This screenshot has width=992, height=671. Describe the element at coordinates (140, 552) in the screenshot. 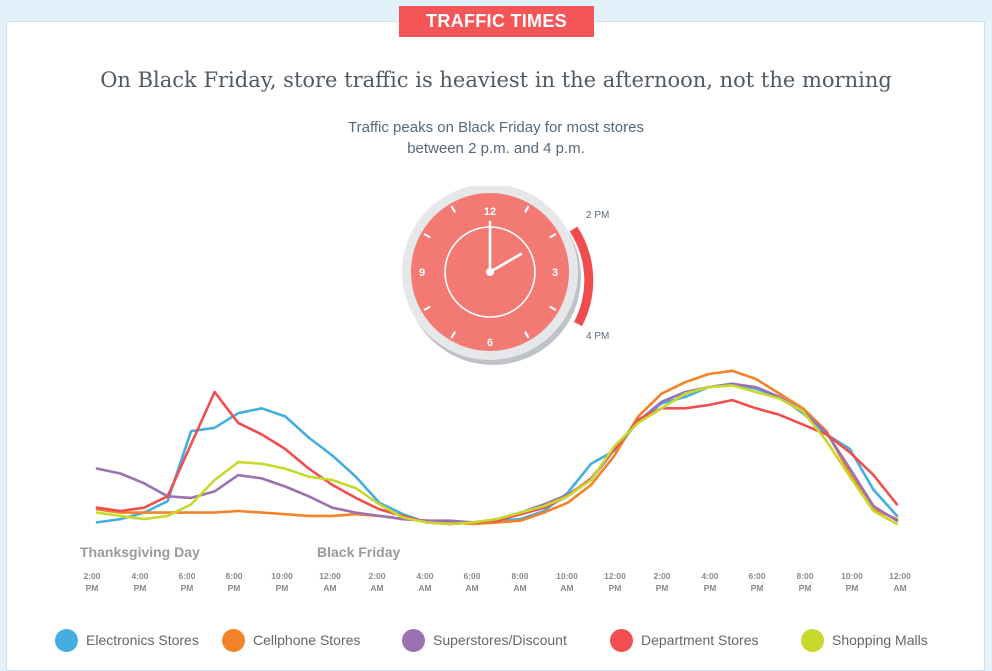

I see `day-label-thanksgiving: Thanksgiving Day` at that location.